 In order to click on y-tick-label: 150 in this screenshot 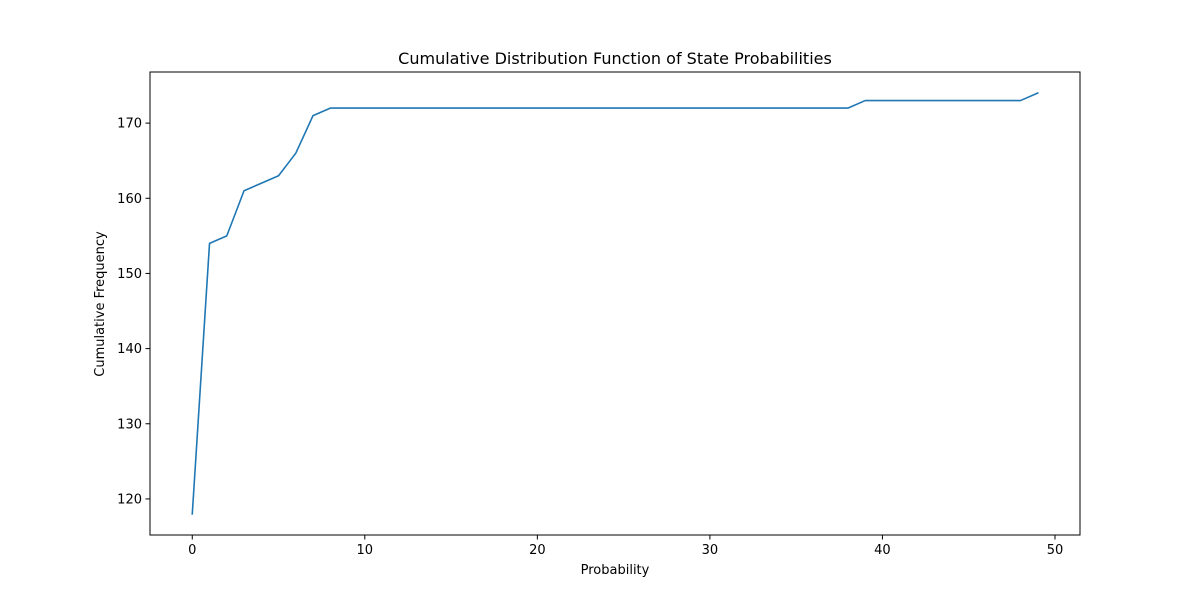, I will do `click(129, 274)`.